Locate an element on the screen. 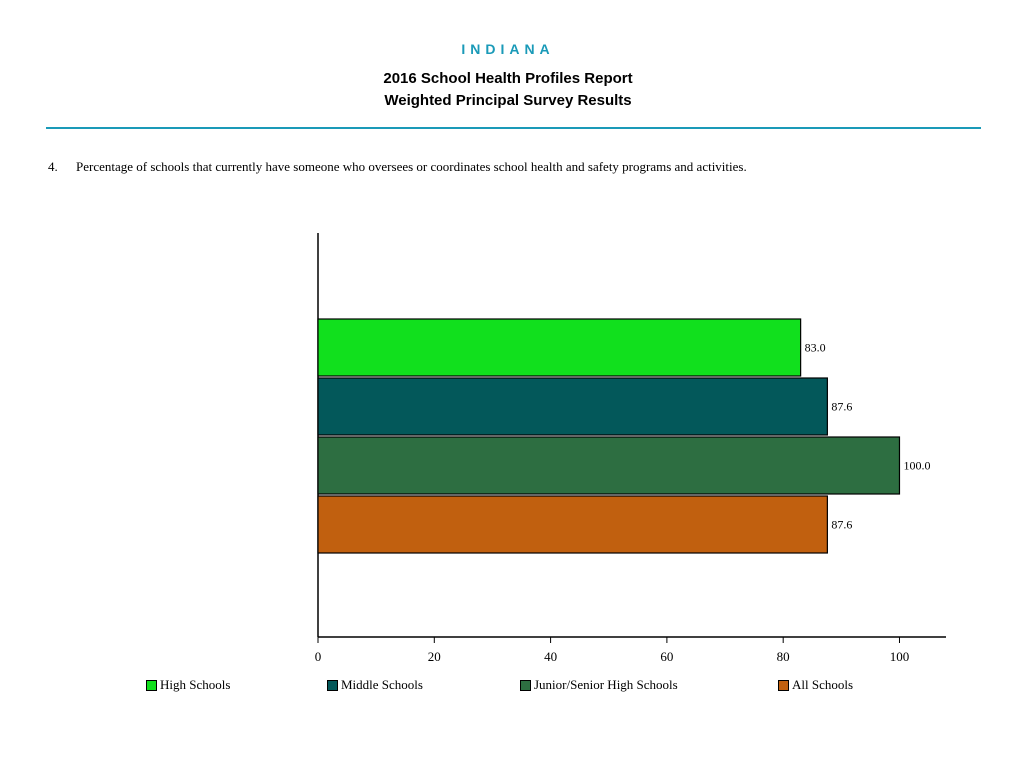 The height and width of the screenshot is (768, 1024). bar-value-label: 100.0 is located at coordinates (916, 466).